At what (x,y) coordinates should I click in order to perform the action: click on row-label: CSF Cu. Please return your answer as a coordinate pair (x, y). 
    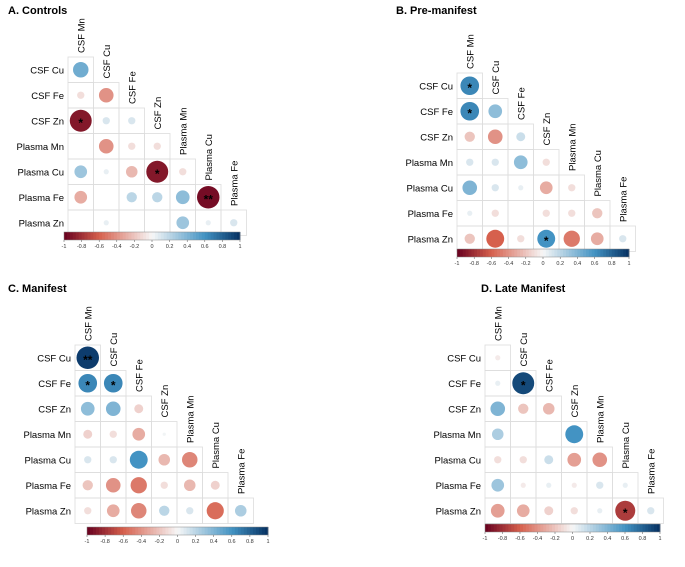
    Looking at the image, I should click on (436, 86).